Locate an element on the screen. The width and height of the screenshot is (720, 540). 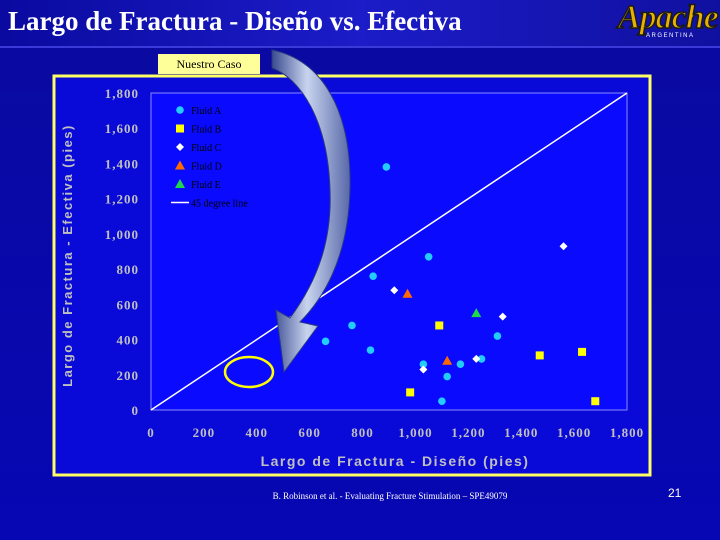
legend-swatch-fluid-b is located at coordinates (180, 128).